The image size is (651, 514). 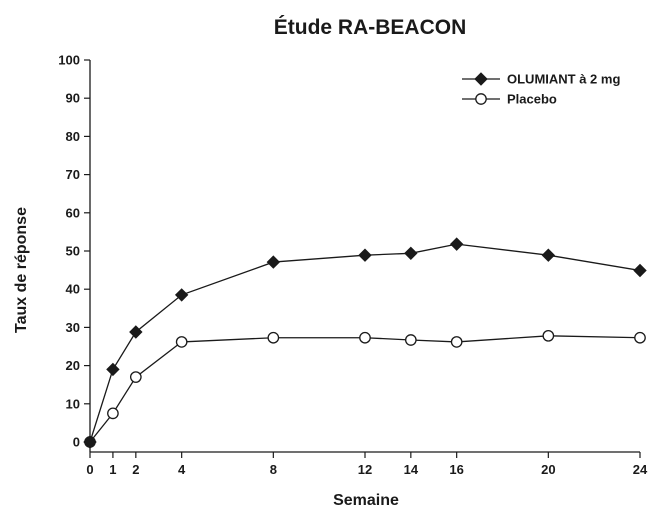 I want to click on x-tick-label: 0, so click(x=89, y=469).